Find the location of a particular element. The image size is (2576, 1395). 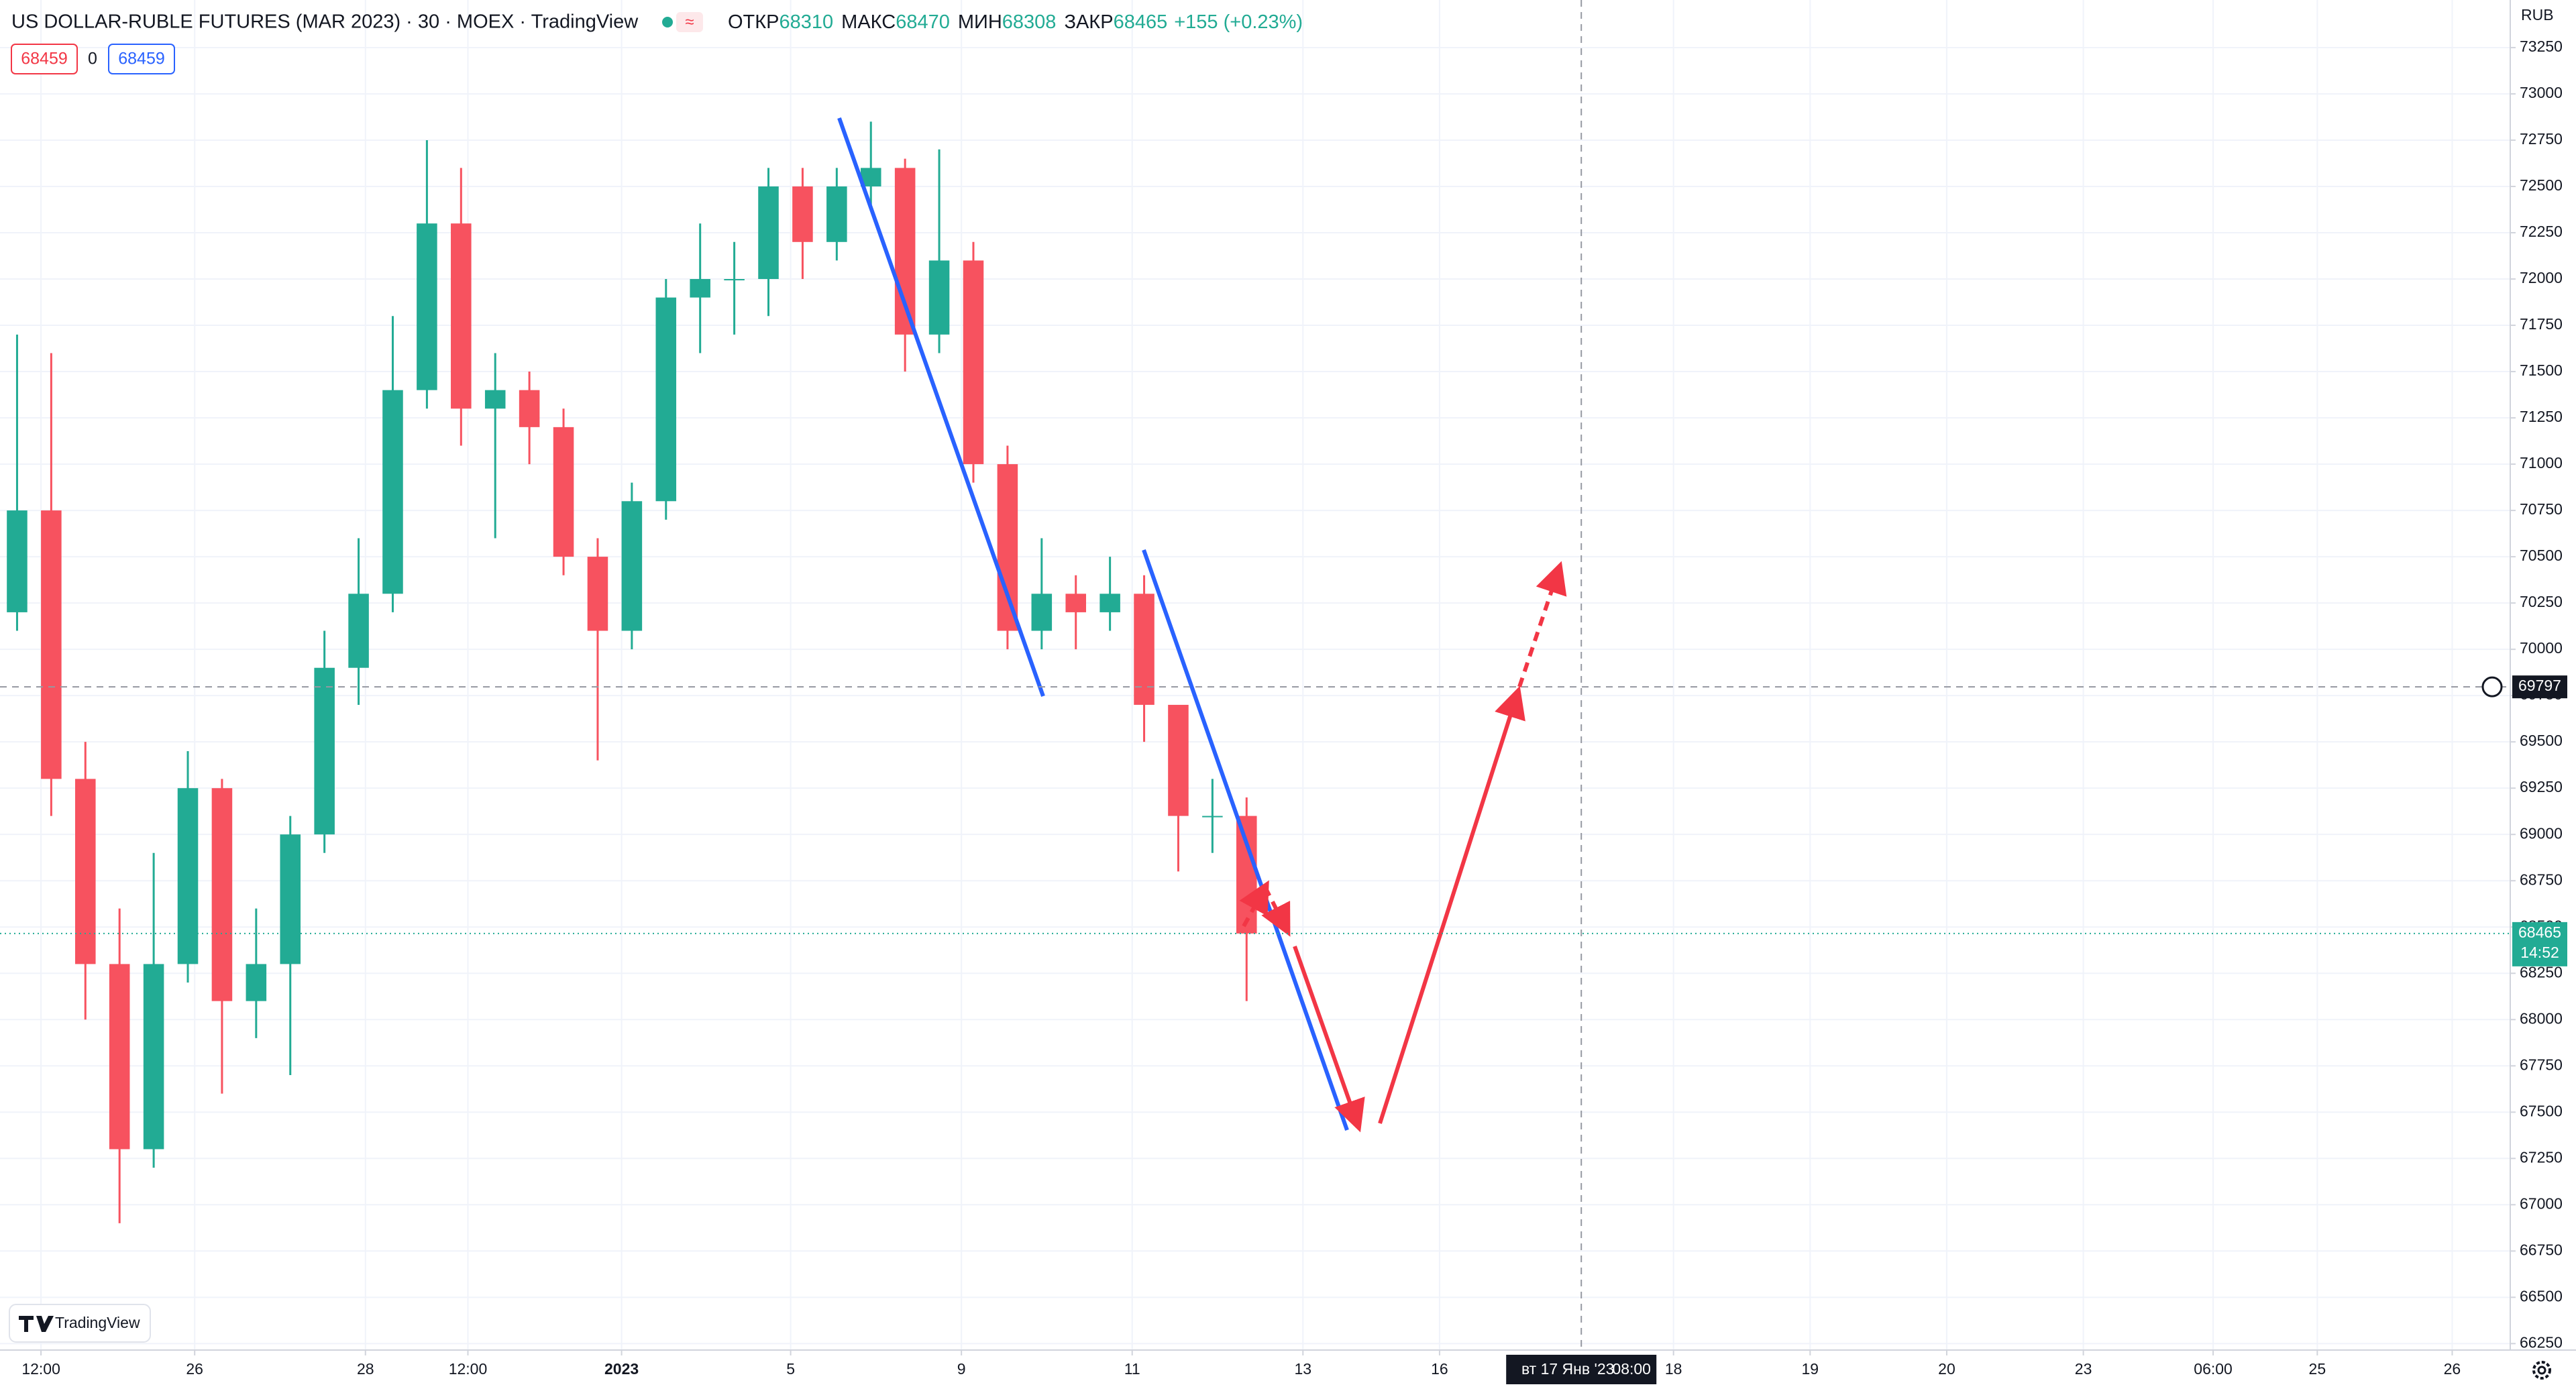

x-tick-label: 23 is located at coordinates (2083, 1369).